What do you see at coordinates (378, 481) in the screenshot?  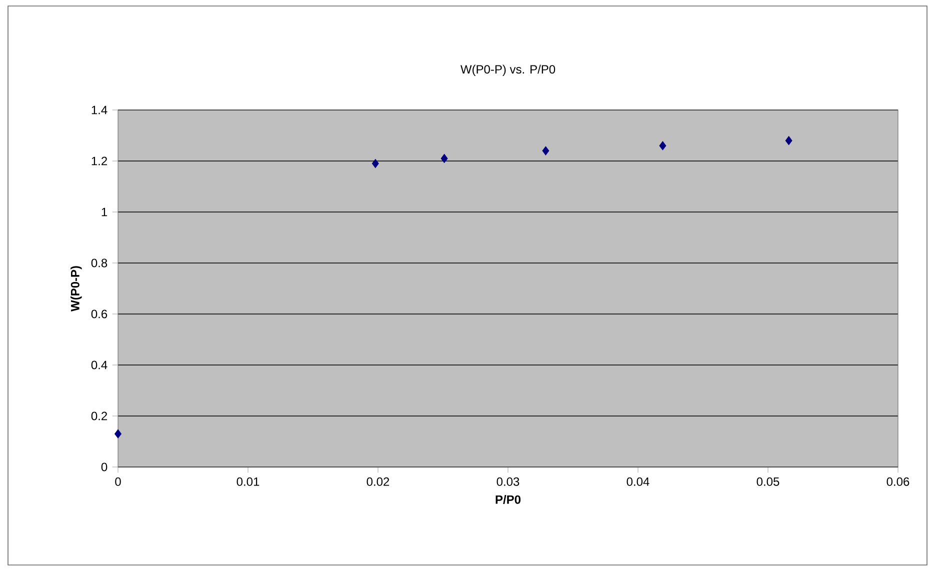 I see `x-tick-label: 0.02` at bounding box center [378, 481].